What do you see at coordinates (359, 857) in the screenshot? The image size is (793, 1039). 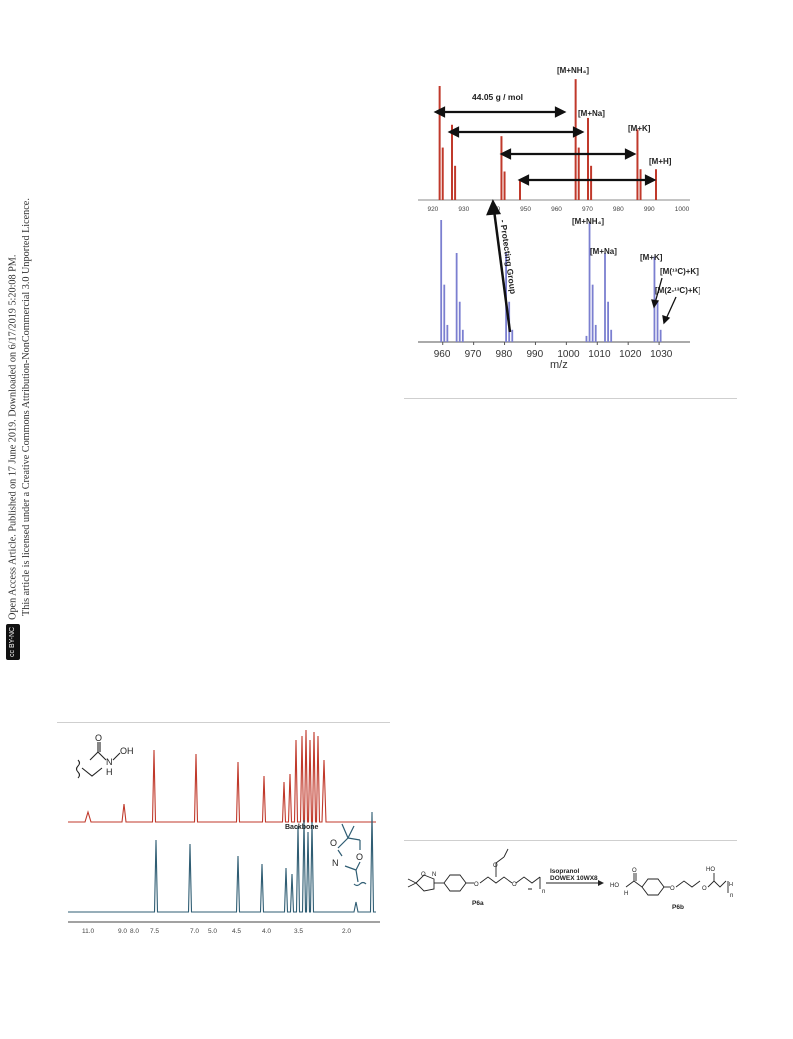 I see `nmr-bottom-mol-o2: O` at bounding box center [359, 857].